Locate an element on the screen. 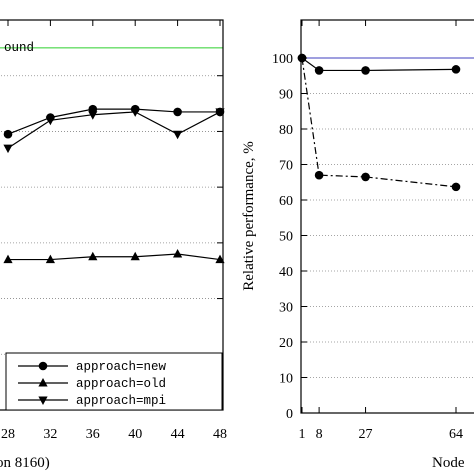  legend-label: approach=mpi is located at coordinates (121, 401).